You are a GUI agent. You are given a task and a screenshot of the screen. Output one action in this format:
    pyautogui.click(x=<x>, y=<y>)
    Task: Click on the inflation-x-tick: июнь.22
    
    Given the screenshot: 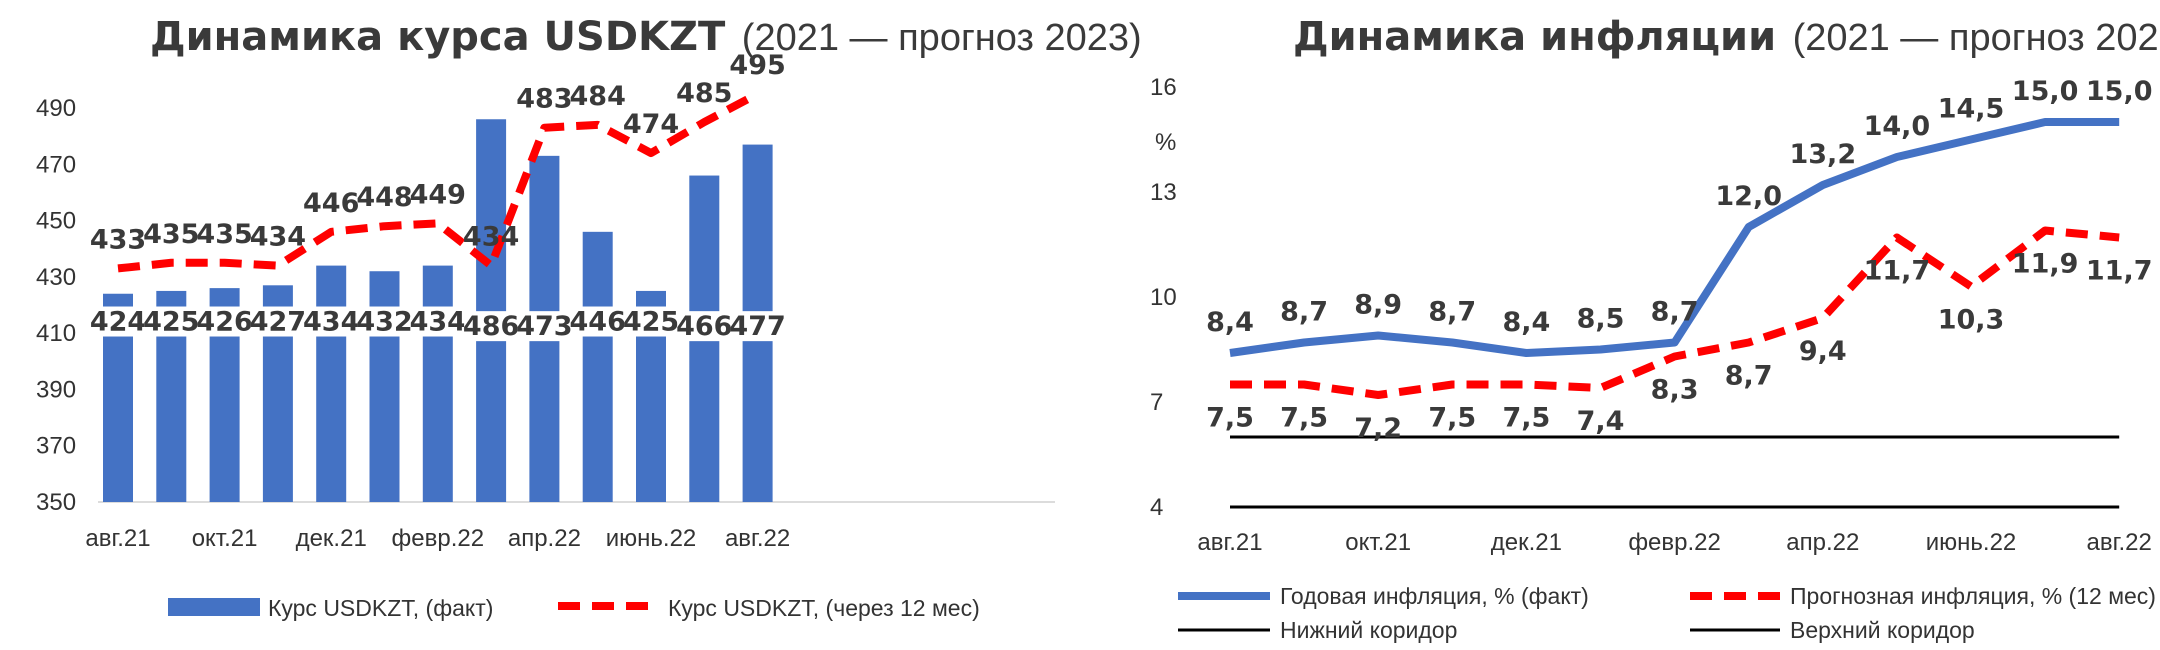 What is the action you would take?
    pyautogui.click(x=1971, y=542)
    